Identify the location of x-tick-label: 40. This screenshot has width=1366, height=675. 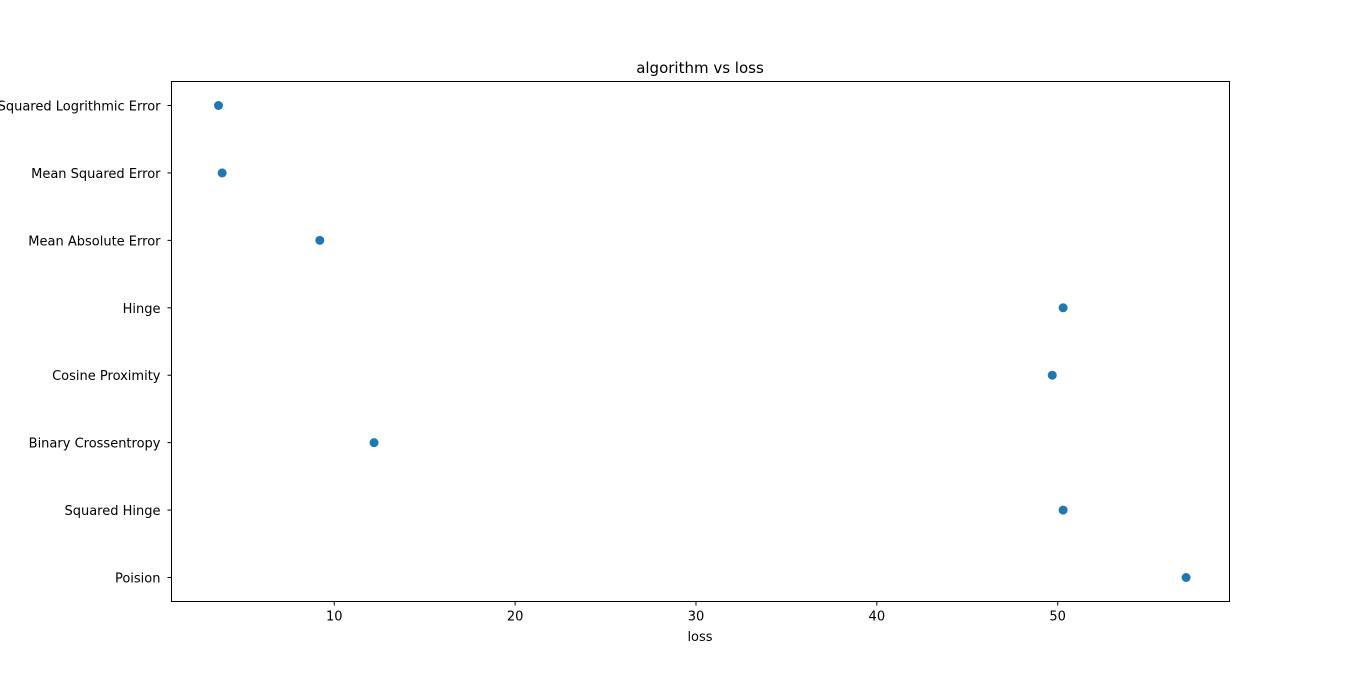
(877, 617).